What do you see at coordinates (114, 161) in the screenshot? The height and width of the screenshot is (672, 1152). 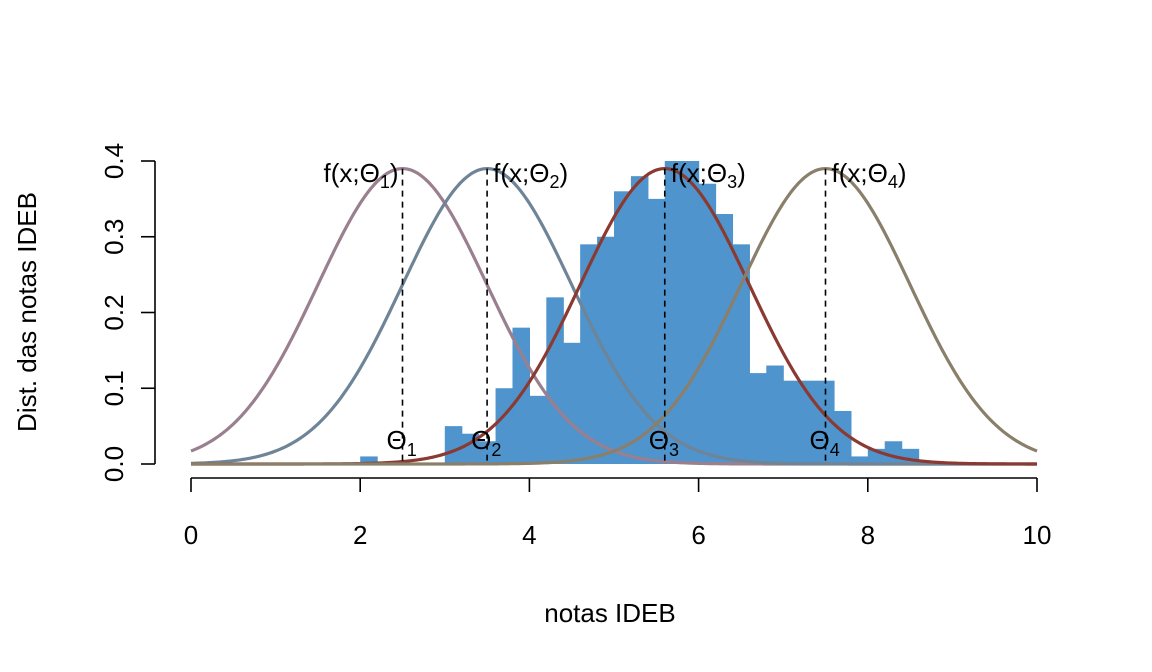 I see `y-tick-label: 0.4` at bounding box center [114, 161].